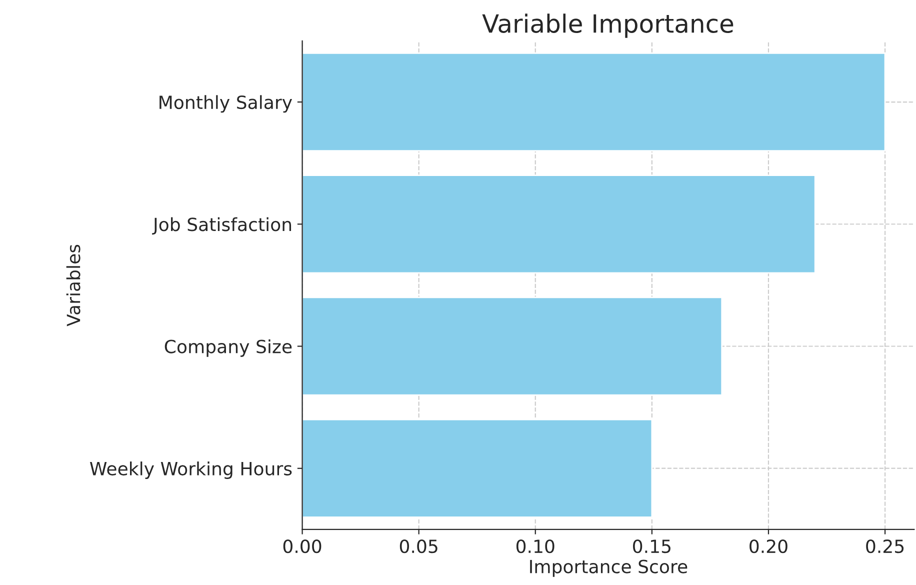 The image size is (916, 585). I want to click on y-axis-title: Variables, so click(73, 285).